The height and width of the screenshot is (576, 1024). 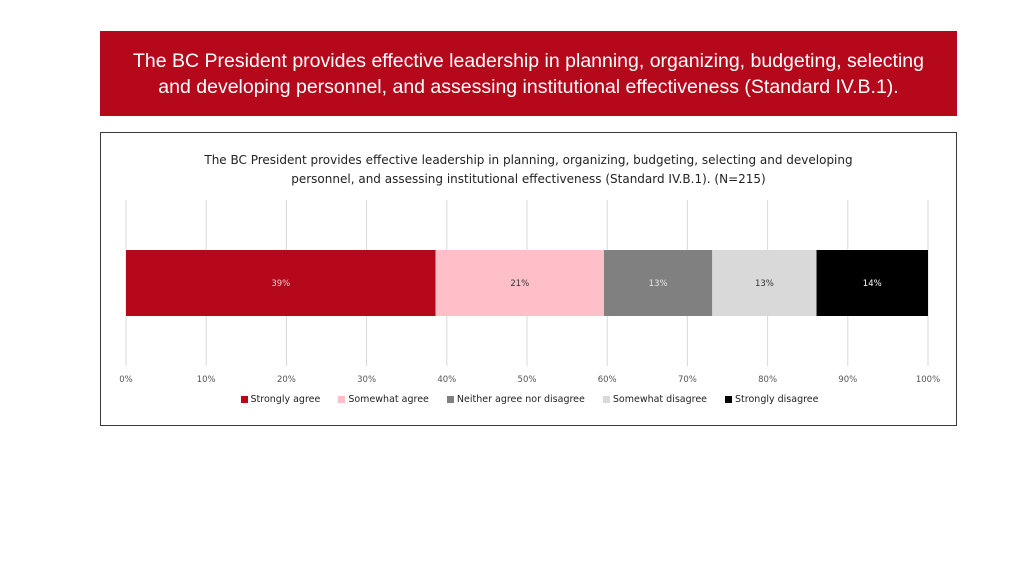 I want to click on legend-item: Strongly agree, so click(x=280, y=399).